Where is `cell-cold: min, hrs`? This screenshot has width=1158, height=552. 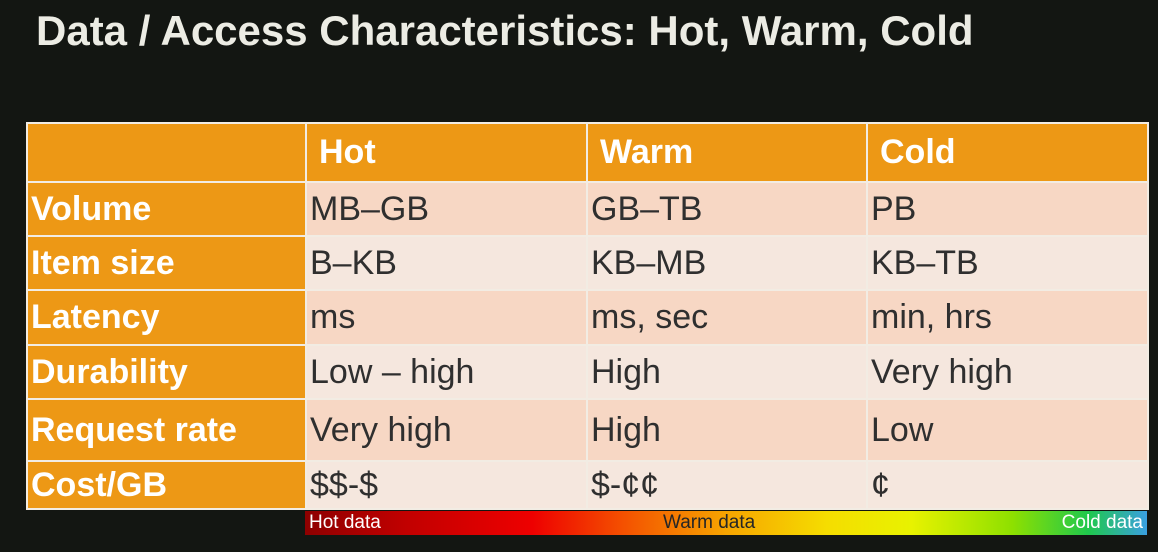
cell-cold: min, hrs is located at coordinates (1007, 317).